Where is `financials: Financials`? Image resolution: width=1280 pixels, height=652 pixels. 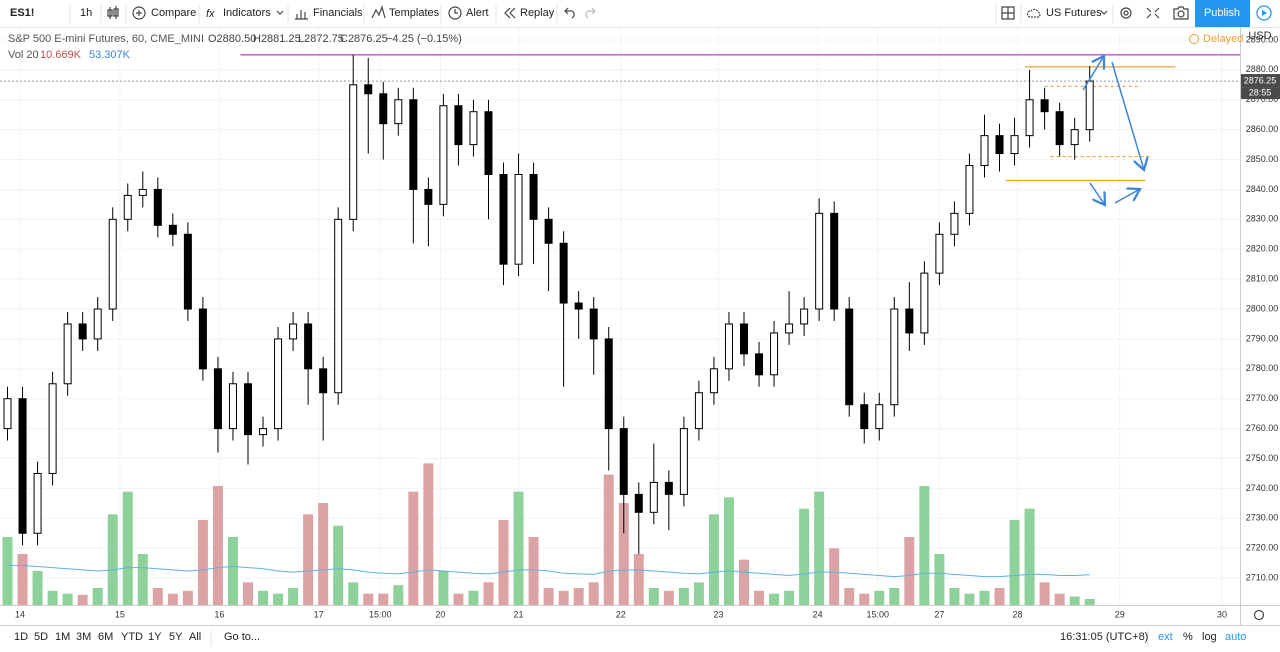
financials: Financials is located at coordinates (338, 13).